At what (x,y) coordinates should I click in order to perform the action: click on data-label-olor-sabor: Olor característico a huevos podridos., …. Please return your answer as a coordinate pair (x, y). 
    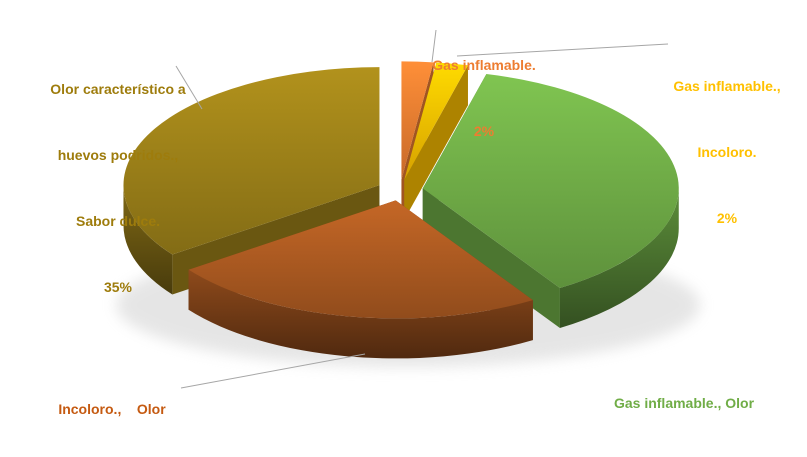
    Looking at the image, I should click on (117, 188).